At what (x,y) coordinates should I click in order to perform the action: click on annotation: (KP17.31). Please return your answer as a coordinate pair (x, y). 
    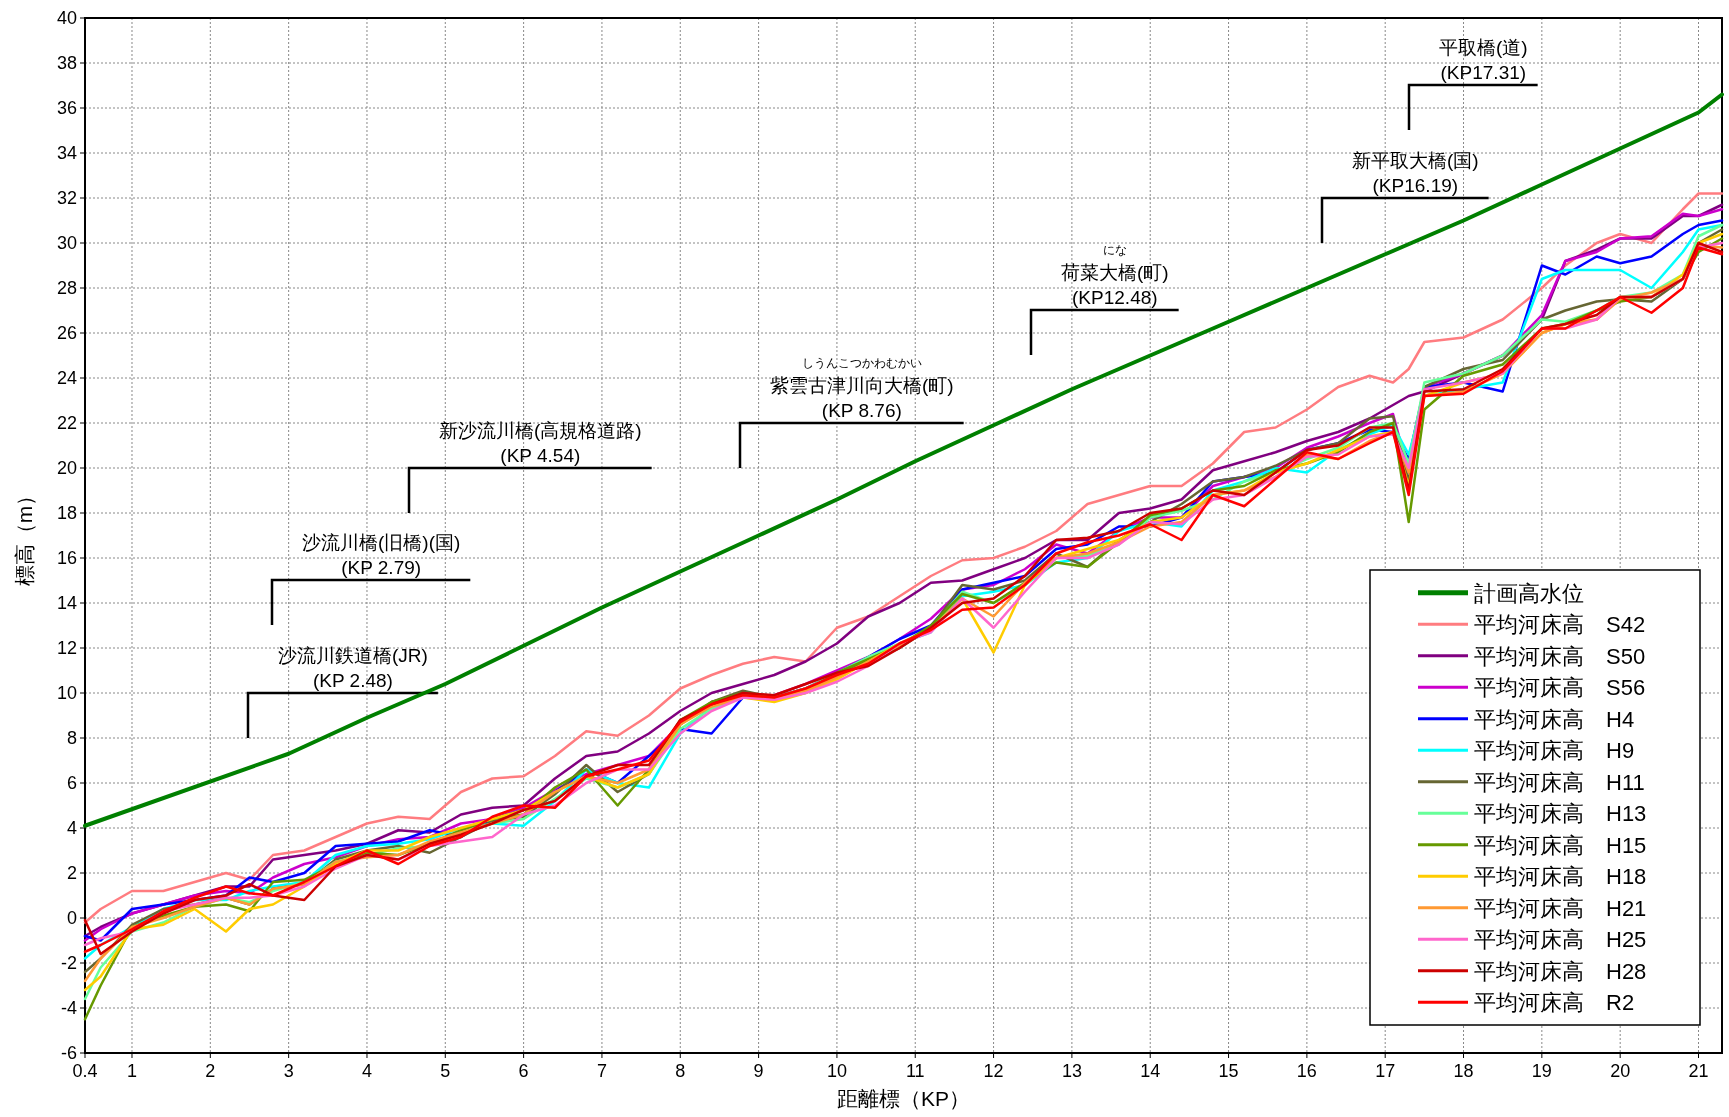
    Looking at the image, I should click on (1483, 72).